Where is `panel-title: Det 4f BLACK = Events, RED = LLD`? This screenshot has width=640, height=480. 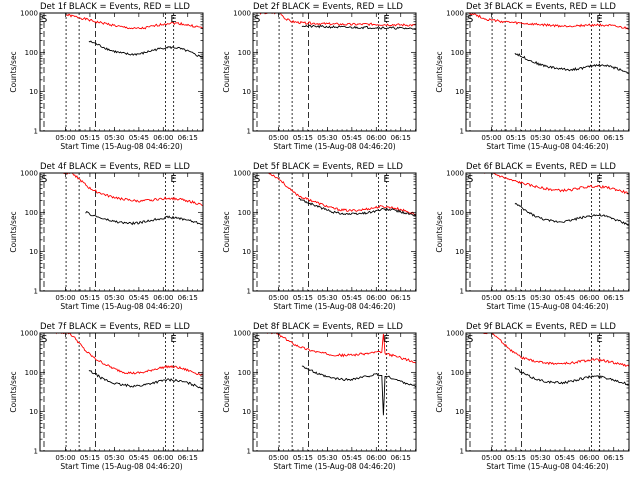
panel-title: Det 4f BLACK = Events, RED = LLD is located at coordinates (115, 167).